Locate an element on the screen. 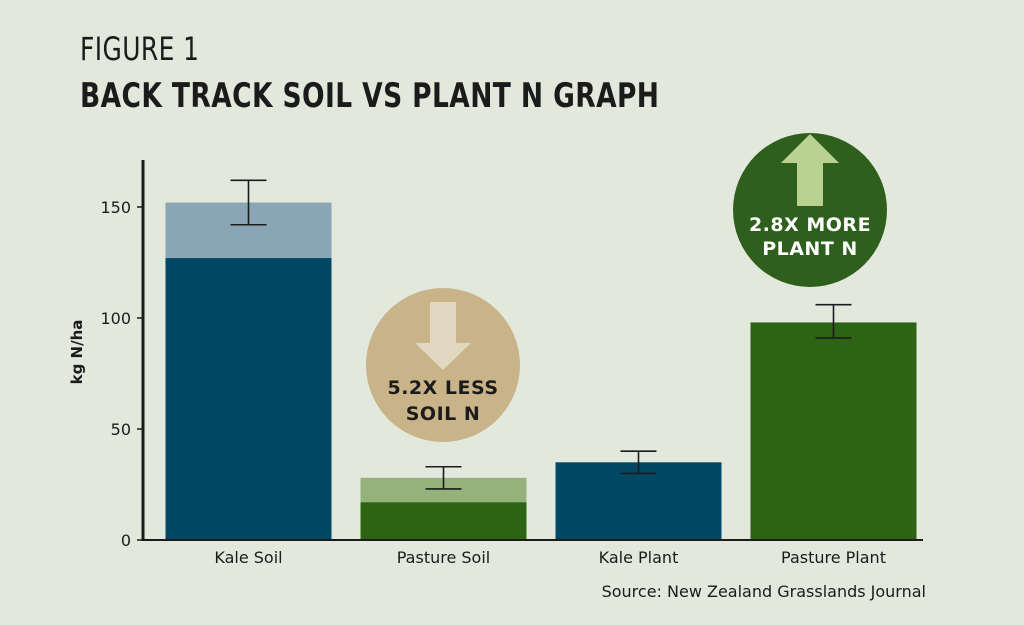 Image resolution: width=1024 pixels, height=625 pixels. plant-badge-line1: 2.8X MORE is located at coordinates (810, 225).